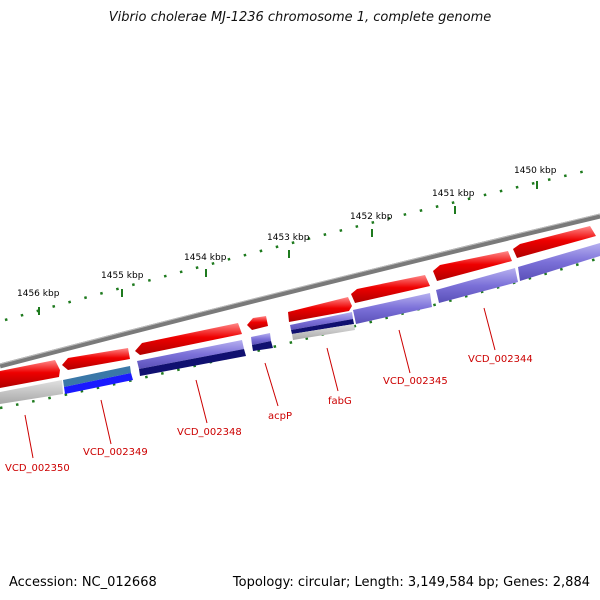 The width and height of the screenshot is (600, 600). Describe the element at coordinates (500, 359) in the screenshot. I see `gene-label-vcd-002344: VCD_002344` at that location.